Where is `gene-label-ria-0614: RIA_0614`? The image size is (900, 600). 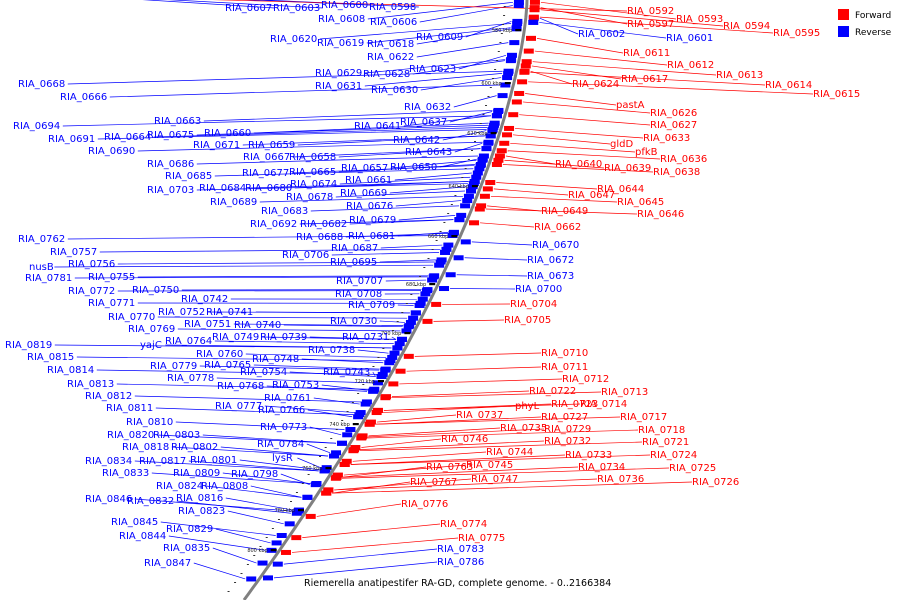
gene-label-ria-0614: RIA_0614 is located at coordinates (788, 85).